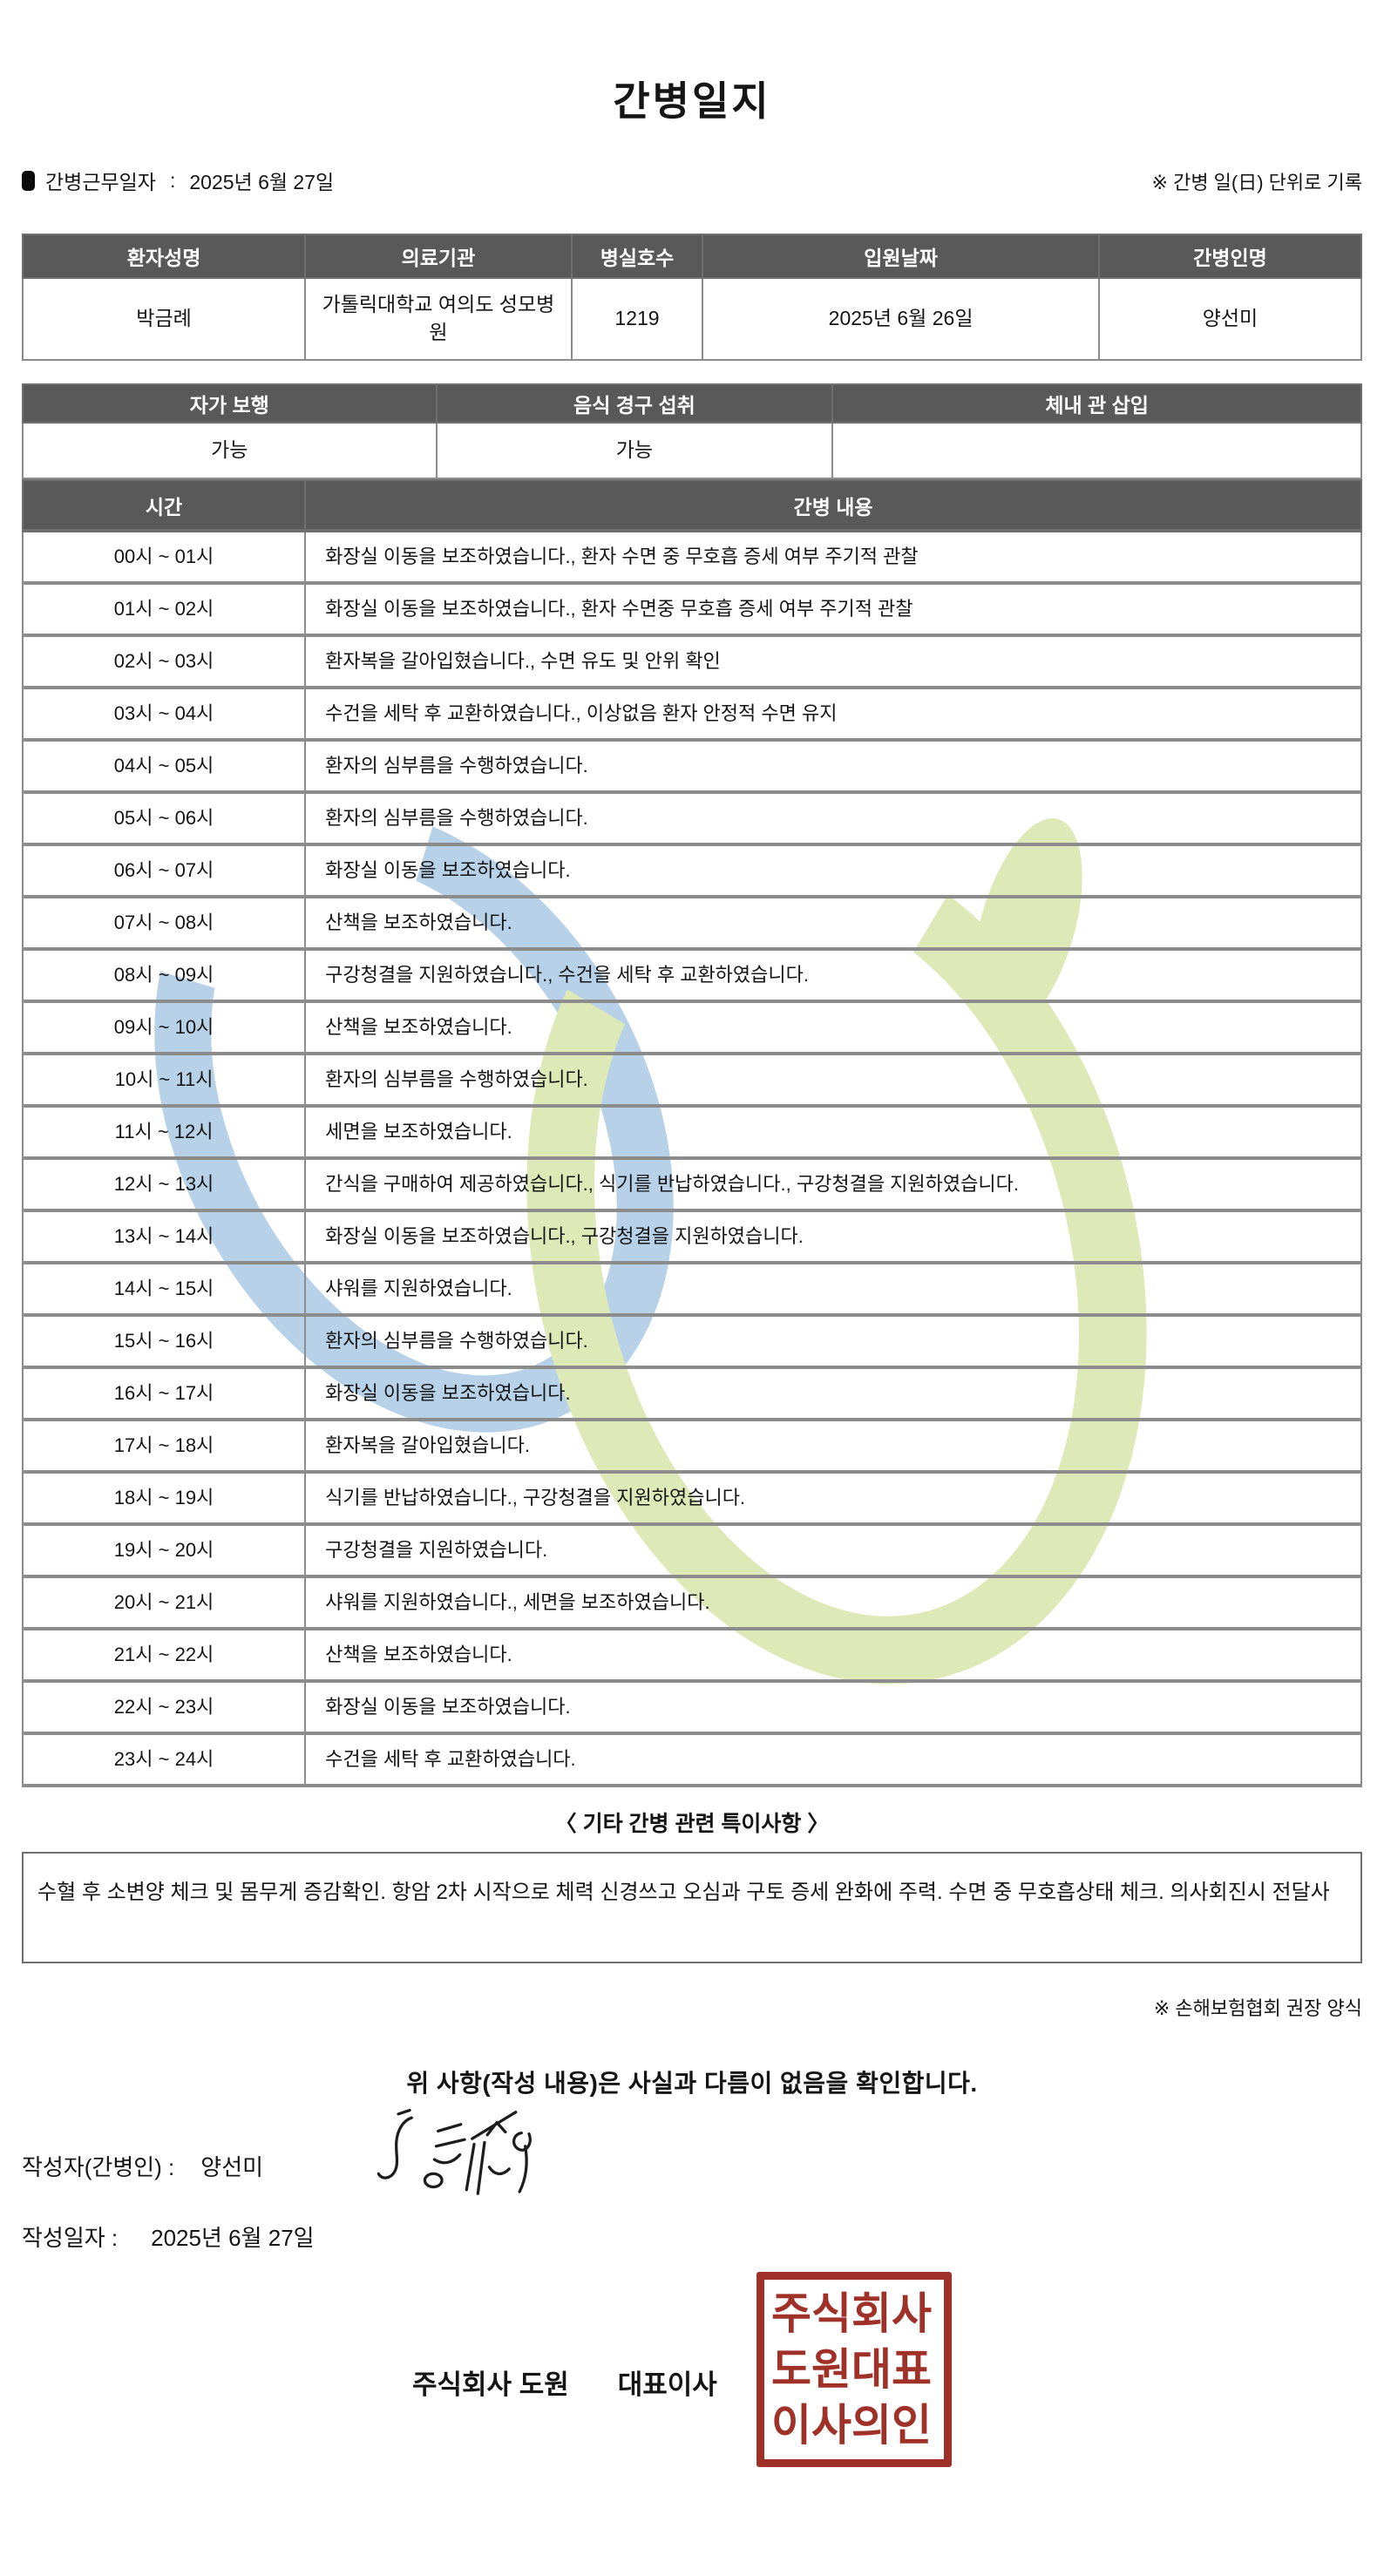  I want to click on work-date-label: 간병근무일자, so click(100, 182).